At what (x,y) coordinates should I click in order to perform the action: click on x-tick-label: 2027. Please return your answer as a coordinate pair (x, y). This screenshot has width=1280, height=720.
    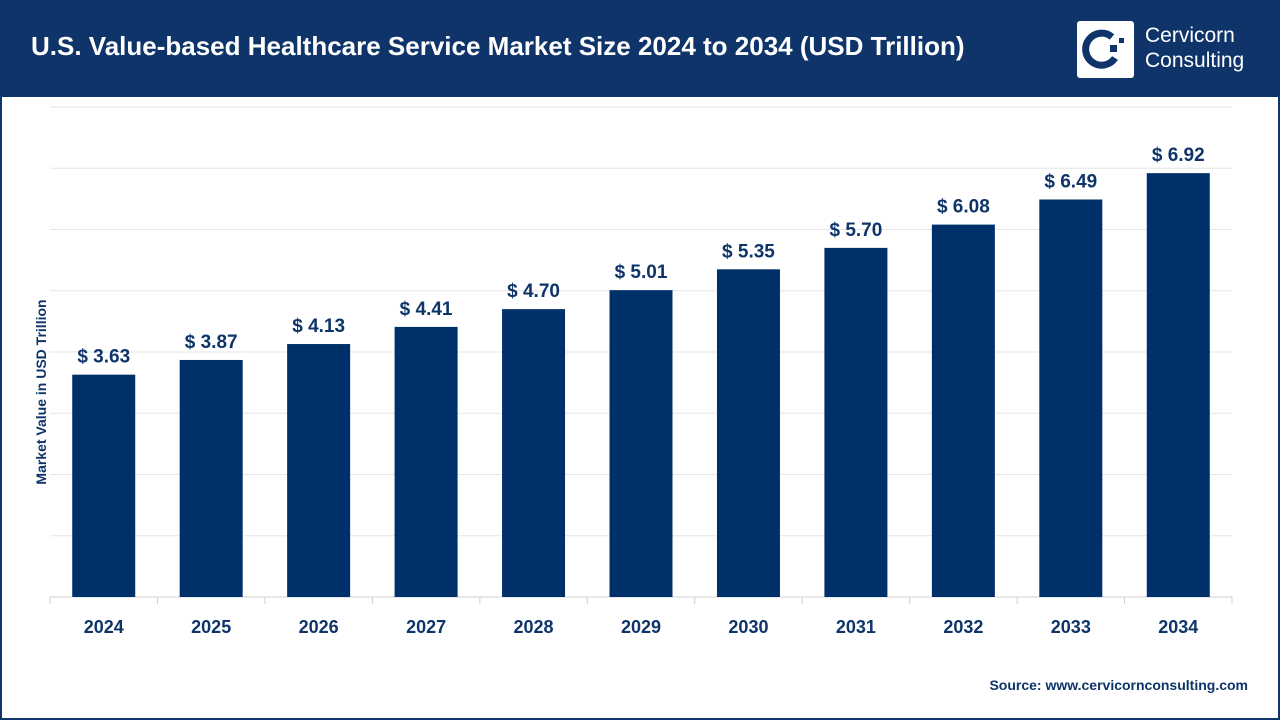
    Looking at the image, I should click on (426, 627).